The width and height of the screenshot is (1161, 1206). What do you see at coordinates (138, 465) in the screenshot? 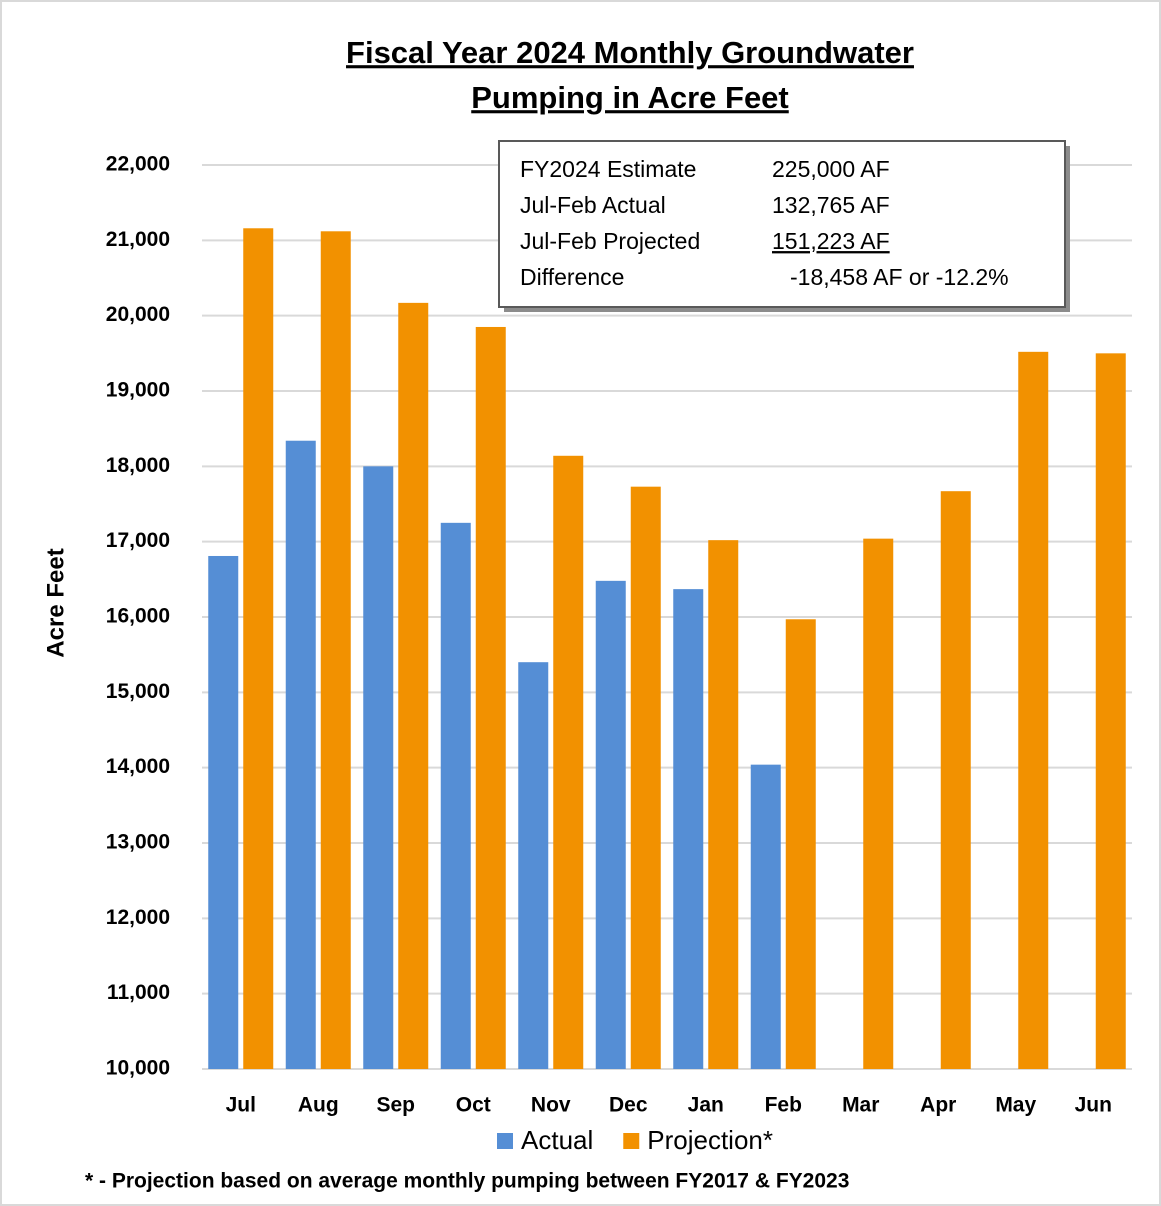
I see `y-tick-label: 18,000` at bounding box center [138, 465].